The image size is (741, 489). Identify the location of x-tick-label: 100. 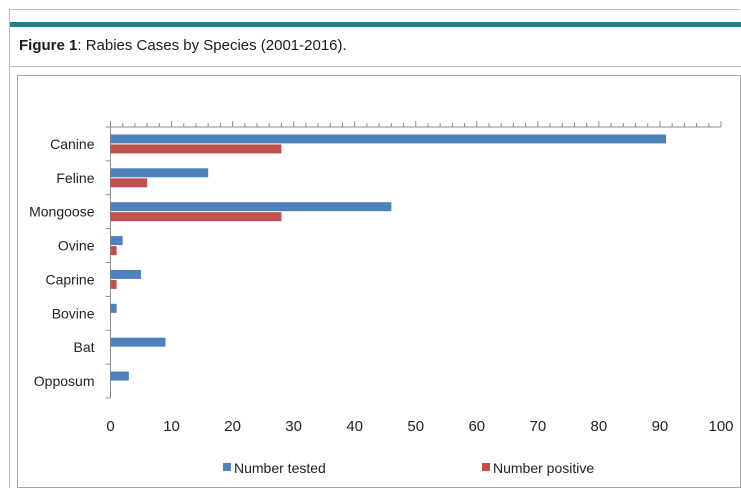
(720, 426).